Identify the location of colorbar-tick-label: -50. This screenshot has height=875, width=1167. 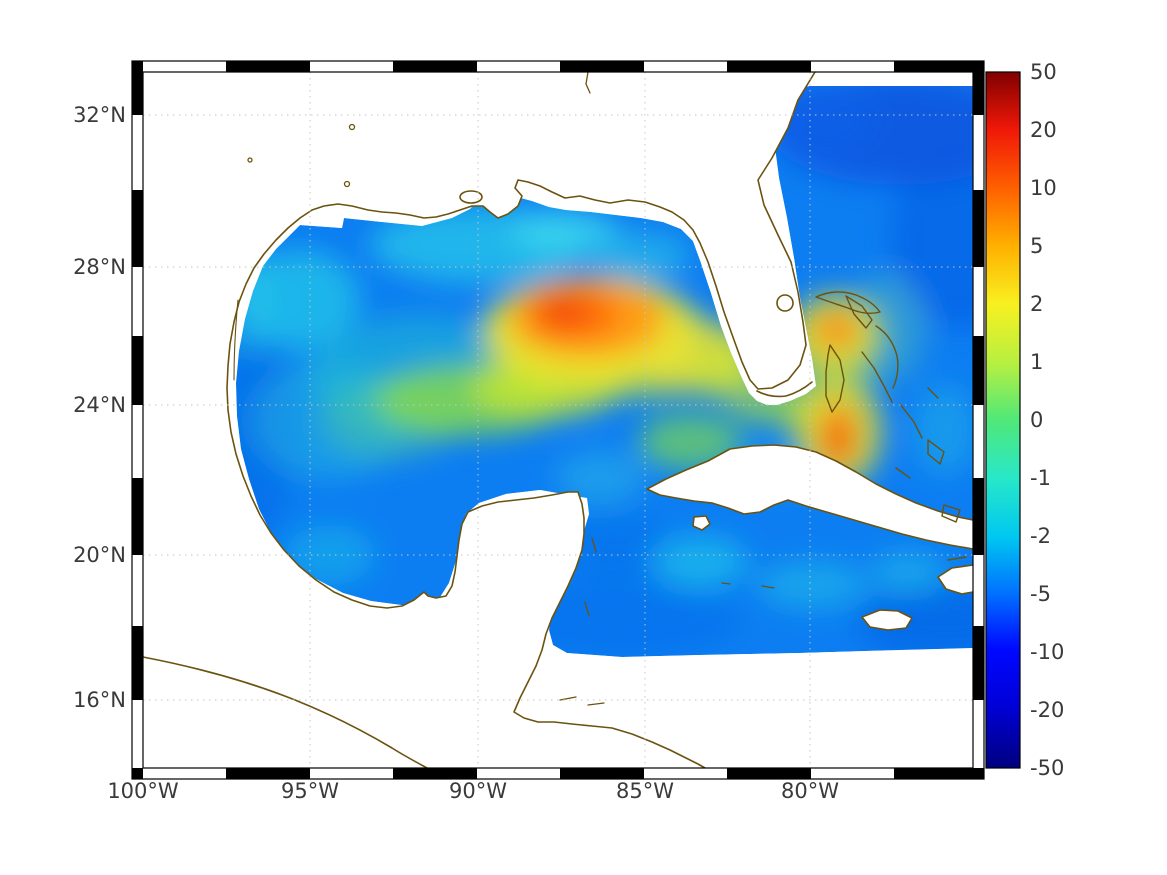
(1047, 768).